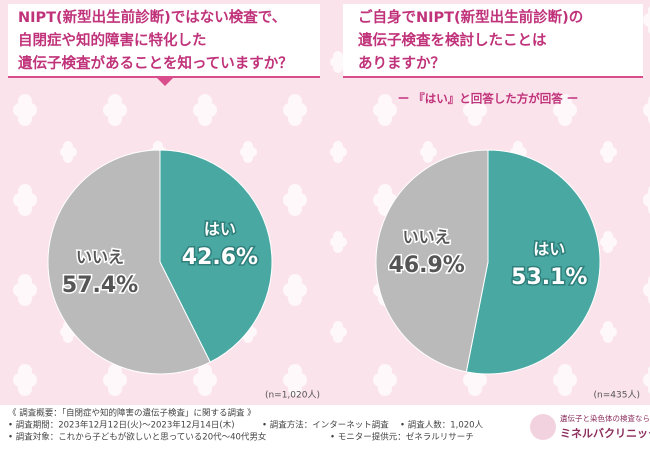  I want to click on chart-title: 自閉症や知的障害に特化した, so click(112, 40).